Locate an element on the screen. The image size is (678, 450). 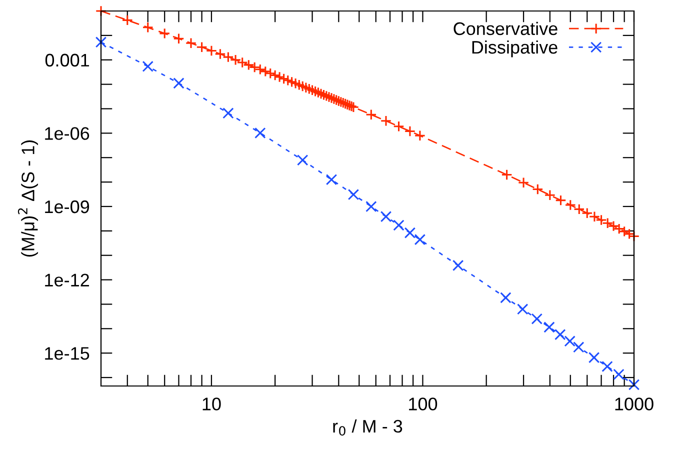
y-tick-label: 1e-06 is located at coordinates (67, 133).